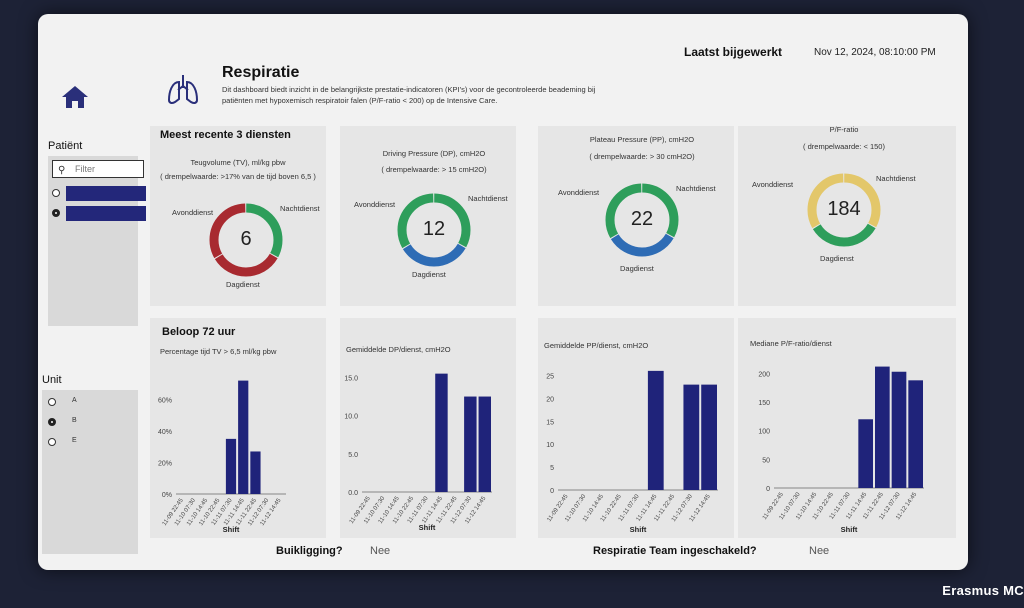 The image size is (1024, 608). What do you see at coordinates (983, 590) in the screenshot?
I see `brand-logo-text: Erasmus MC` at bounding box center [983, 590].